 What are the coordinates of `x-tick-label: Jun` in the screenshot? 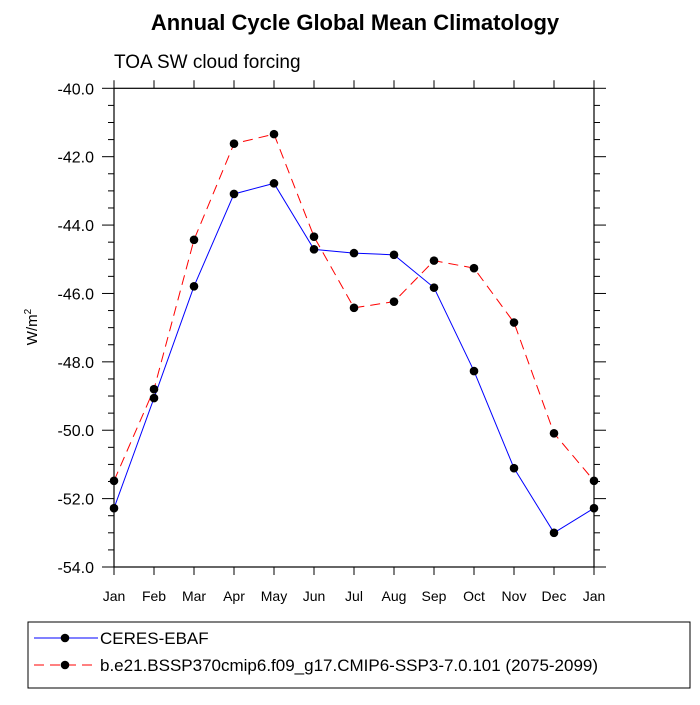 It's located at (314, 596).